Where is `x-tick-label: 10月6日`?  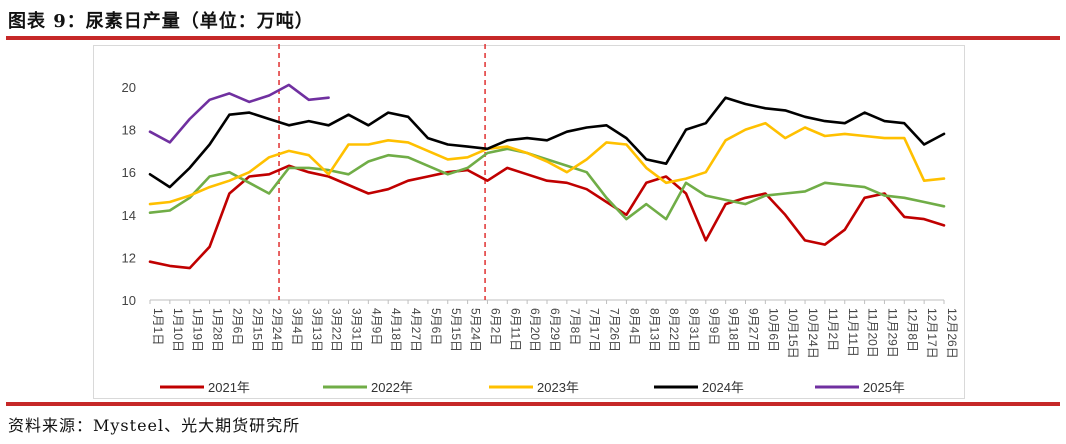 x-tick-label: 10月6日 is located at coordinates (773, 330).